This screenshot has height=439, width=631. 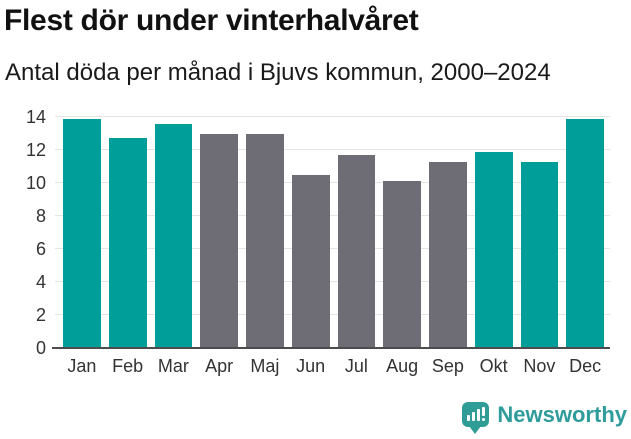 I want to click on y-tick-label-10: 10, so click(x=35, y=183).